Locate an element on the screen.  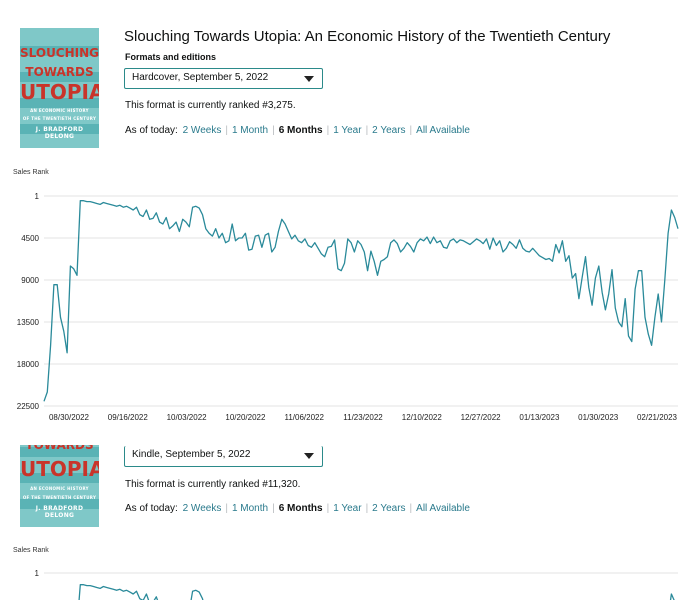
x-tick-label: 01/30/2023 is located at coordinates (598, 417).